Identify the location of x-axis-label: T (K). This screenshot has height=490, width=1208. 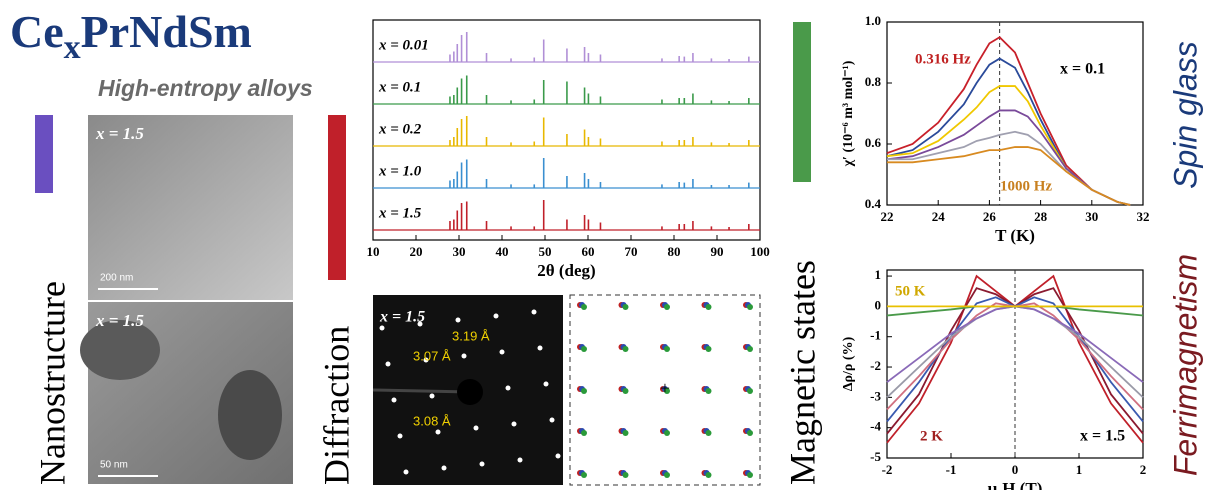
(1015, 235).